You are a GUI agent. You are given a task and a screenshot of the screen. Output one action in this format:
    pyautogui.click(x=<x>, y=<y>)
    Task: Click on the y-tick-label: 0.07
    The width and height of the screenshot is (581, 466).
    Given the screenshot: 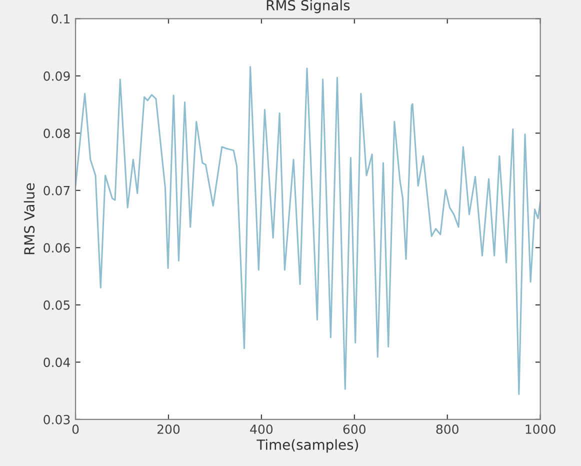 What is the action you would take?
    pyautogui.click(x=57, y=191)
    